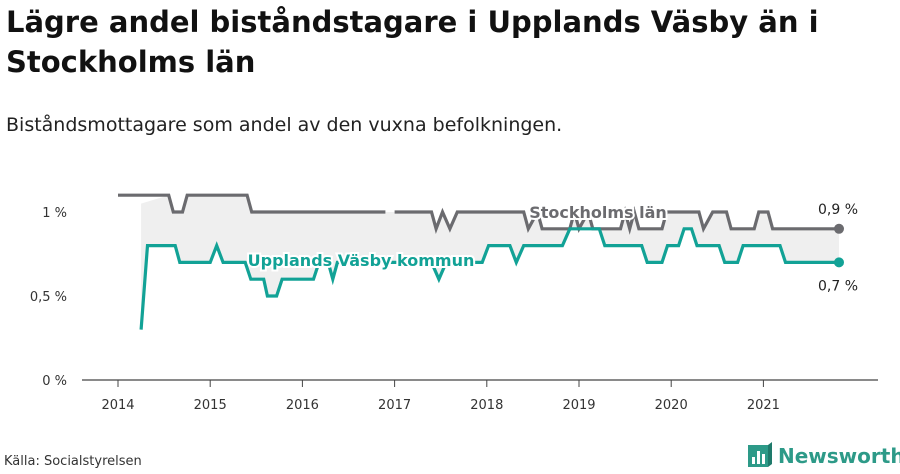 The image size is (900, 474). I want to click on x-tick-label: 2020, so click(671, 405).